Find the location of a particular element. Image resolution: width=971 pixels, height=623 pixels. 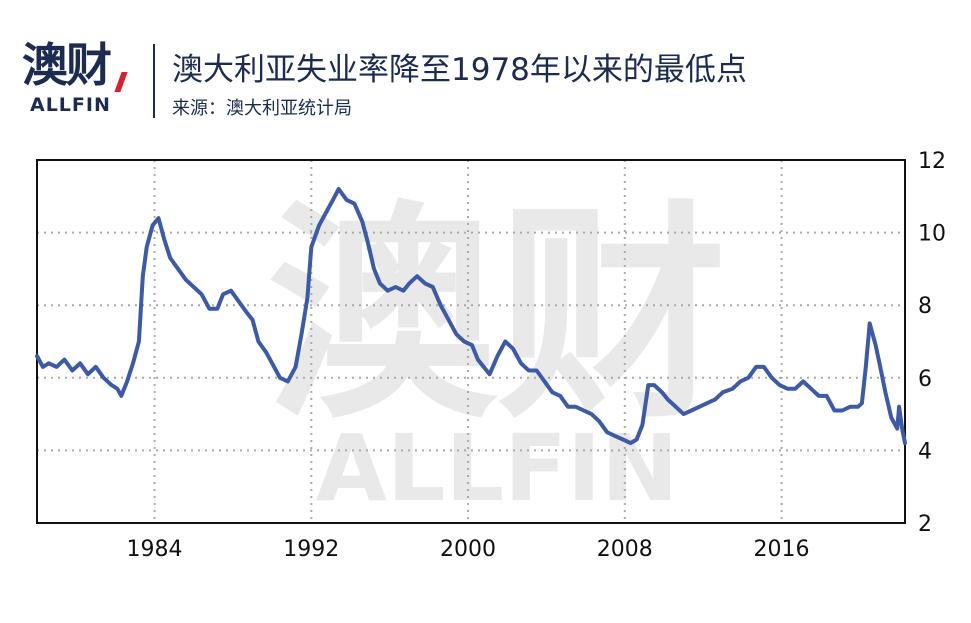

x-tick-label: 2008 is located at coordinates (625, 549).